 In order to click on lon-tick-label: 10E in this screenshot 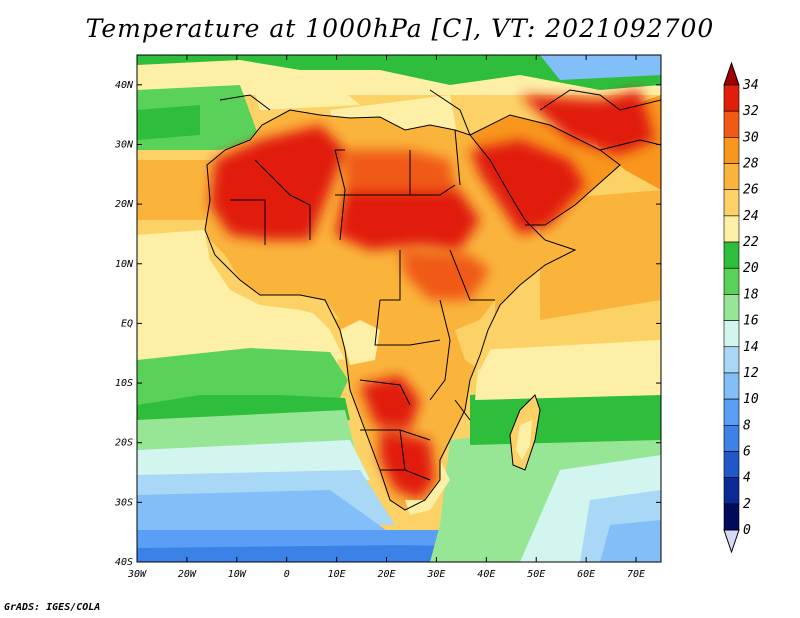, I will do `click(337, 574)`.